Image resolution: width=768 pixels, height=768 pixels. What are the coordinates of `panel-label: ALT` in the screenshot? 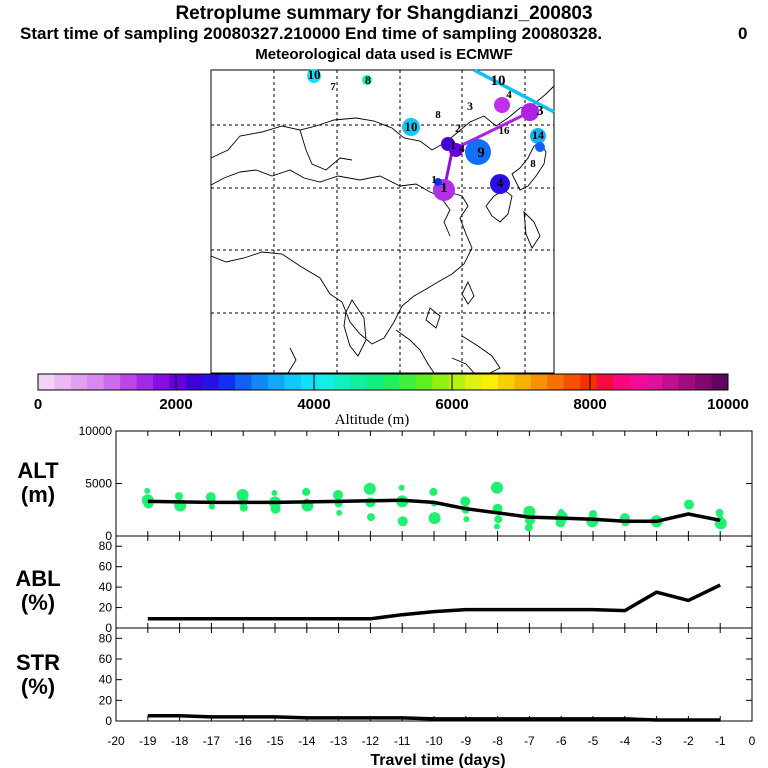 It's located at (38, 470).